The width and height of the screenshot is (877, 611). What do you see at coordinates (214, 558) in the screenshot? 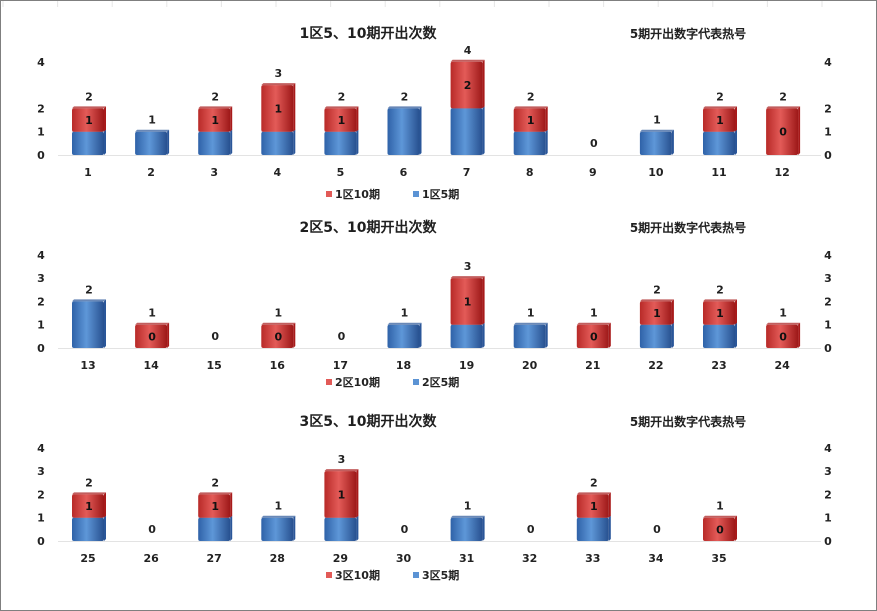
I see `x-tick-label: 27` at bounding box center [214, 558].